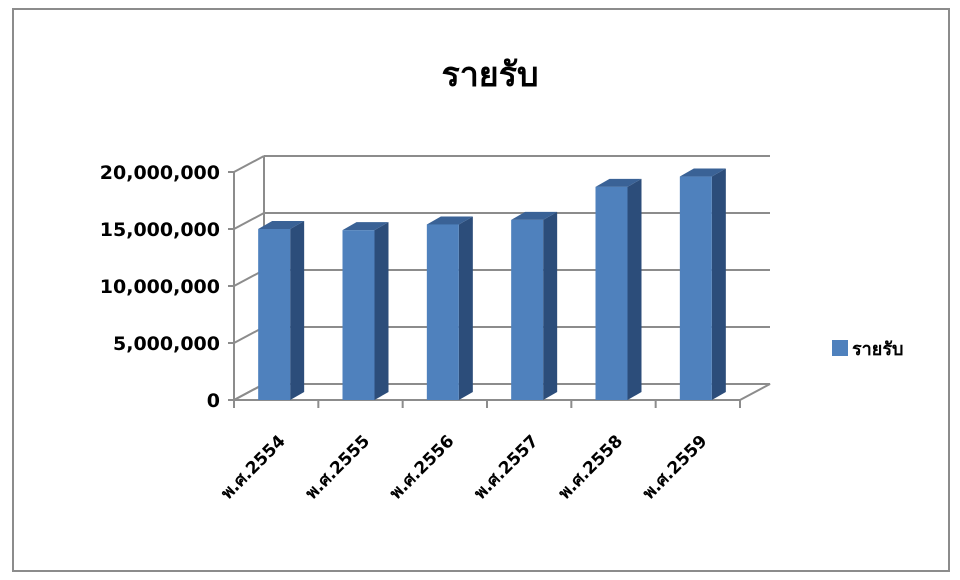 This screenshot has width=960, height=580. Describe the element at coordinates (160, 230) in the screenshot. I see `y-tick-label: 15,000,000` at that location.